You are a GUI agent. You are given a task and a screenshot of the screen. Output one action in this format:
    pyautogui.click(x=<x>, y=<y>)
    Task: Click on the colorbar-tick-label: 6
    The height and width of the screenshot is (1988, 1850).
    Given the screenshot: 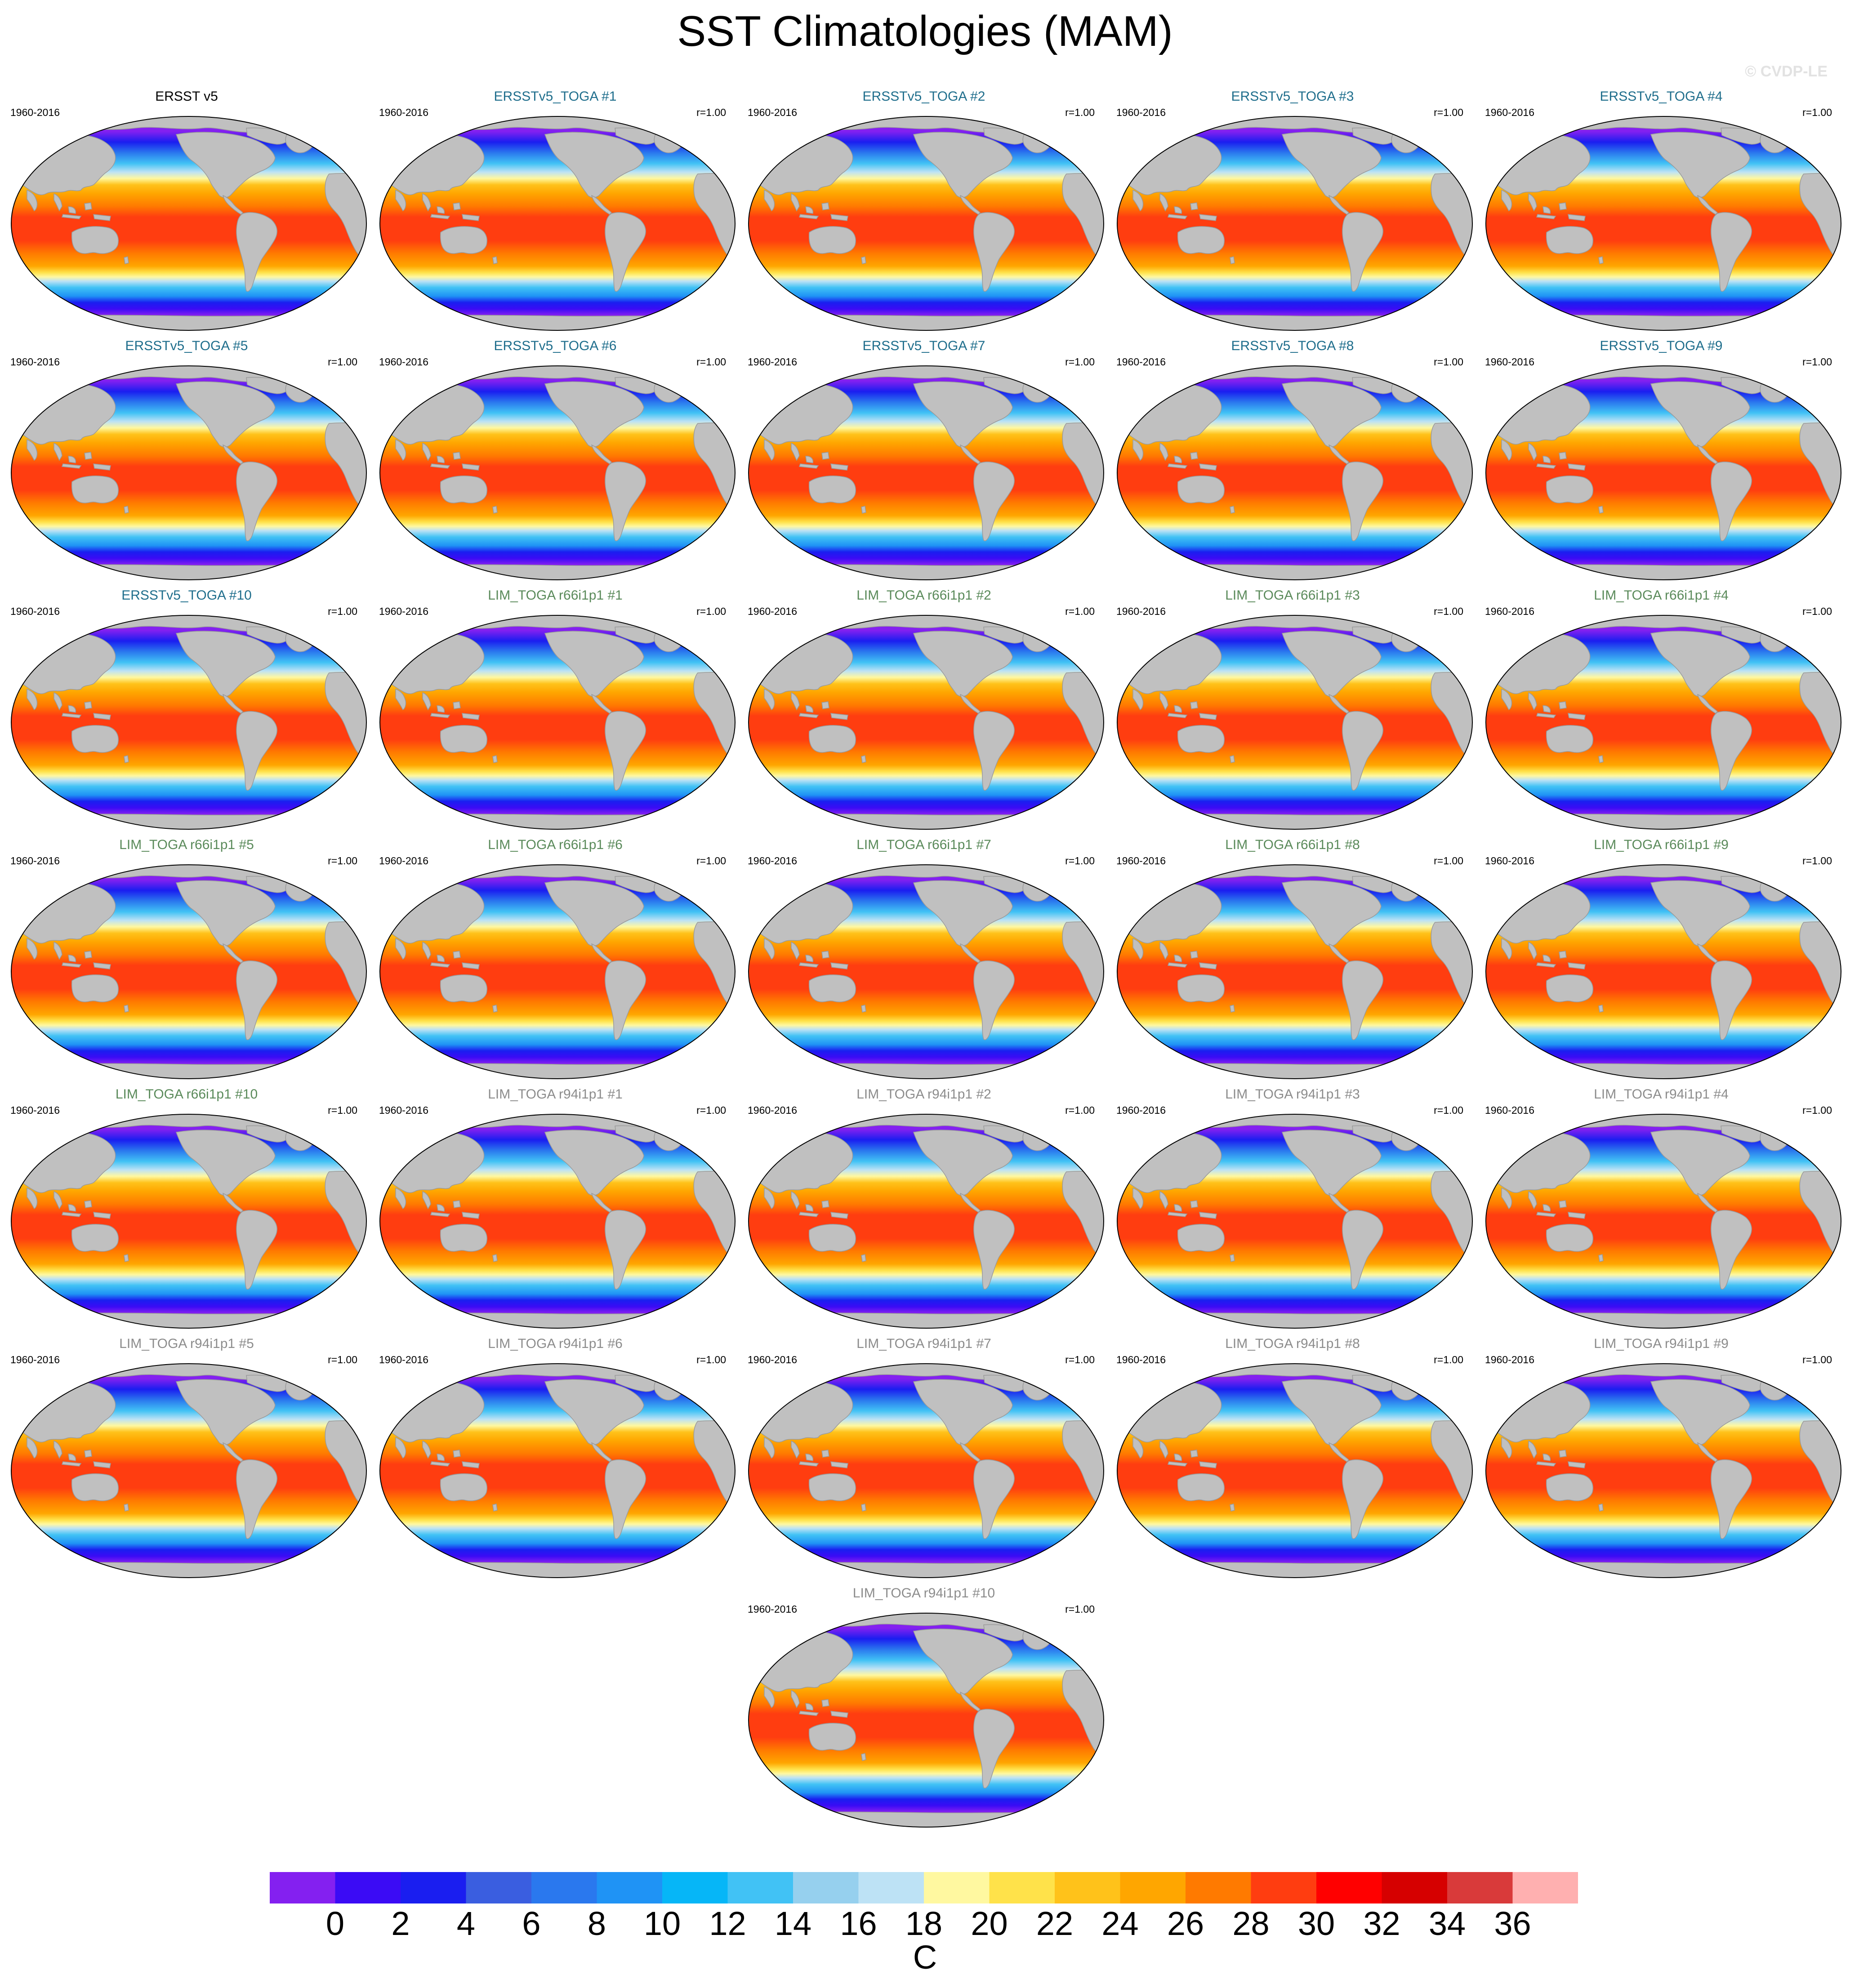 What is the action you would take?
    pyautogui.click(x=531, y=1923)
    